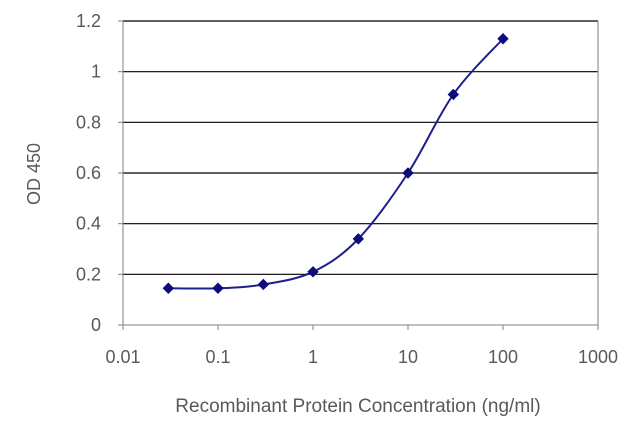  Describe the element at coordinates (88, 274) in the screenshot. I see `y-tick-label: 0.2` at that location.